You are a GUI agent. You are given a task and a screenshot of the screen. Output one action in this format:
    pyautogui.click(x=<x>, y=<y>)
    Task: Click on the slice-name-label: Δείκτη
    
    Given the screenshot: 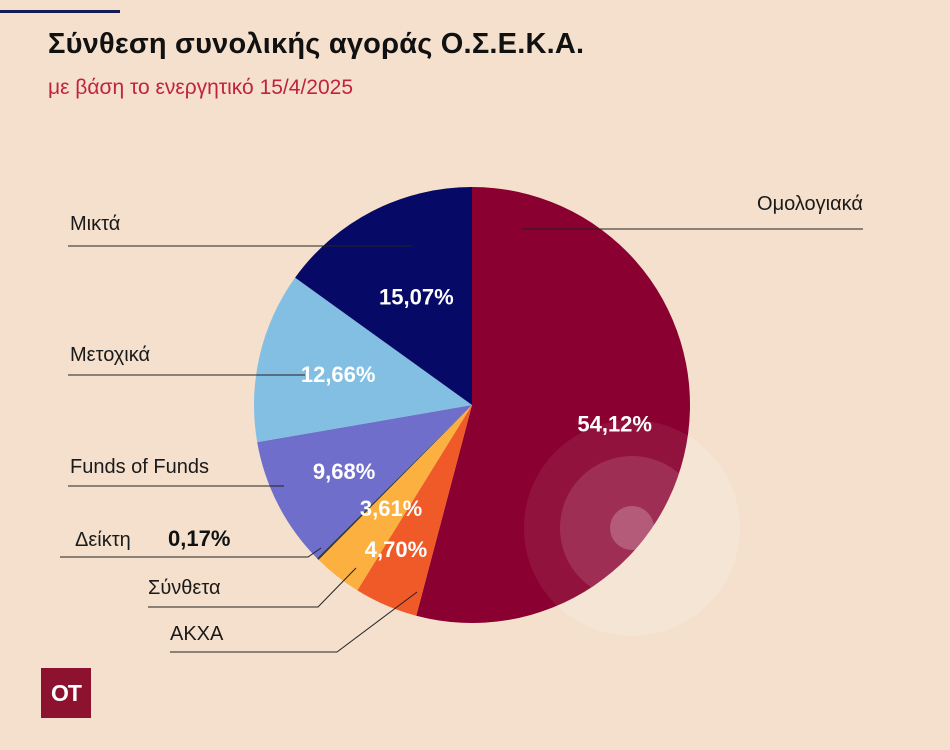 What is the action you would take?
    pyautogui.click(x=103, y=540)
    